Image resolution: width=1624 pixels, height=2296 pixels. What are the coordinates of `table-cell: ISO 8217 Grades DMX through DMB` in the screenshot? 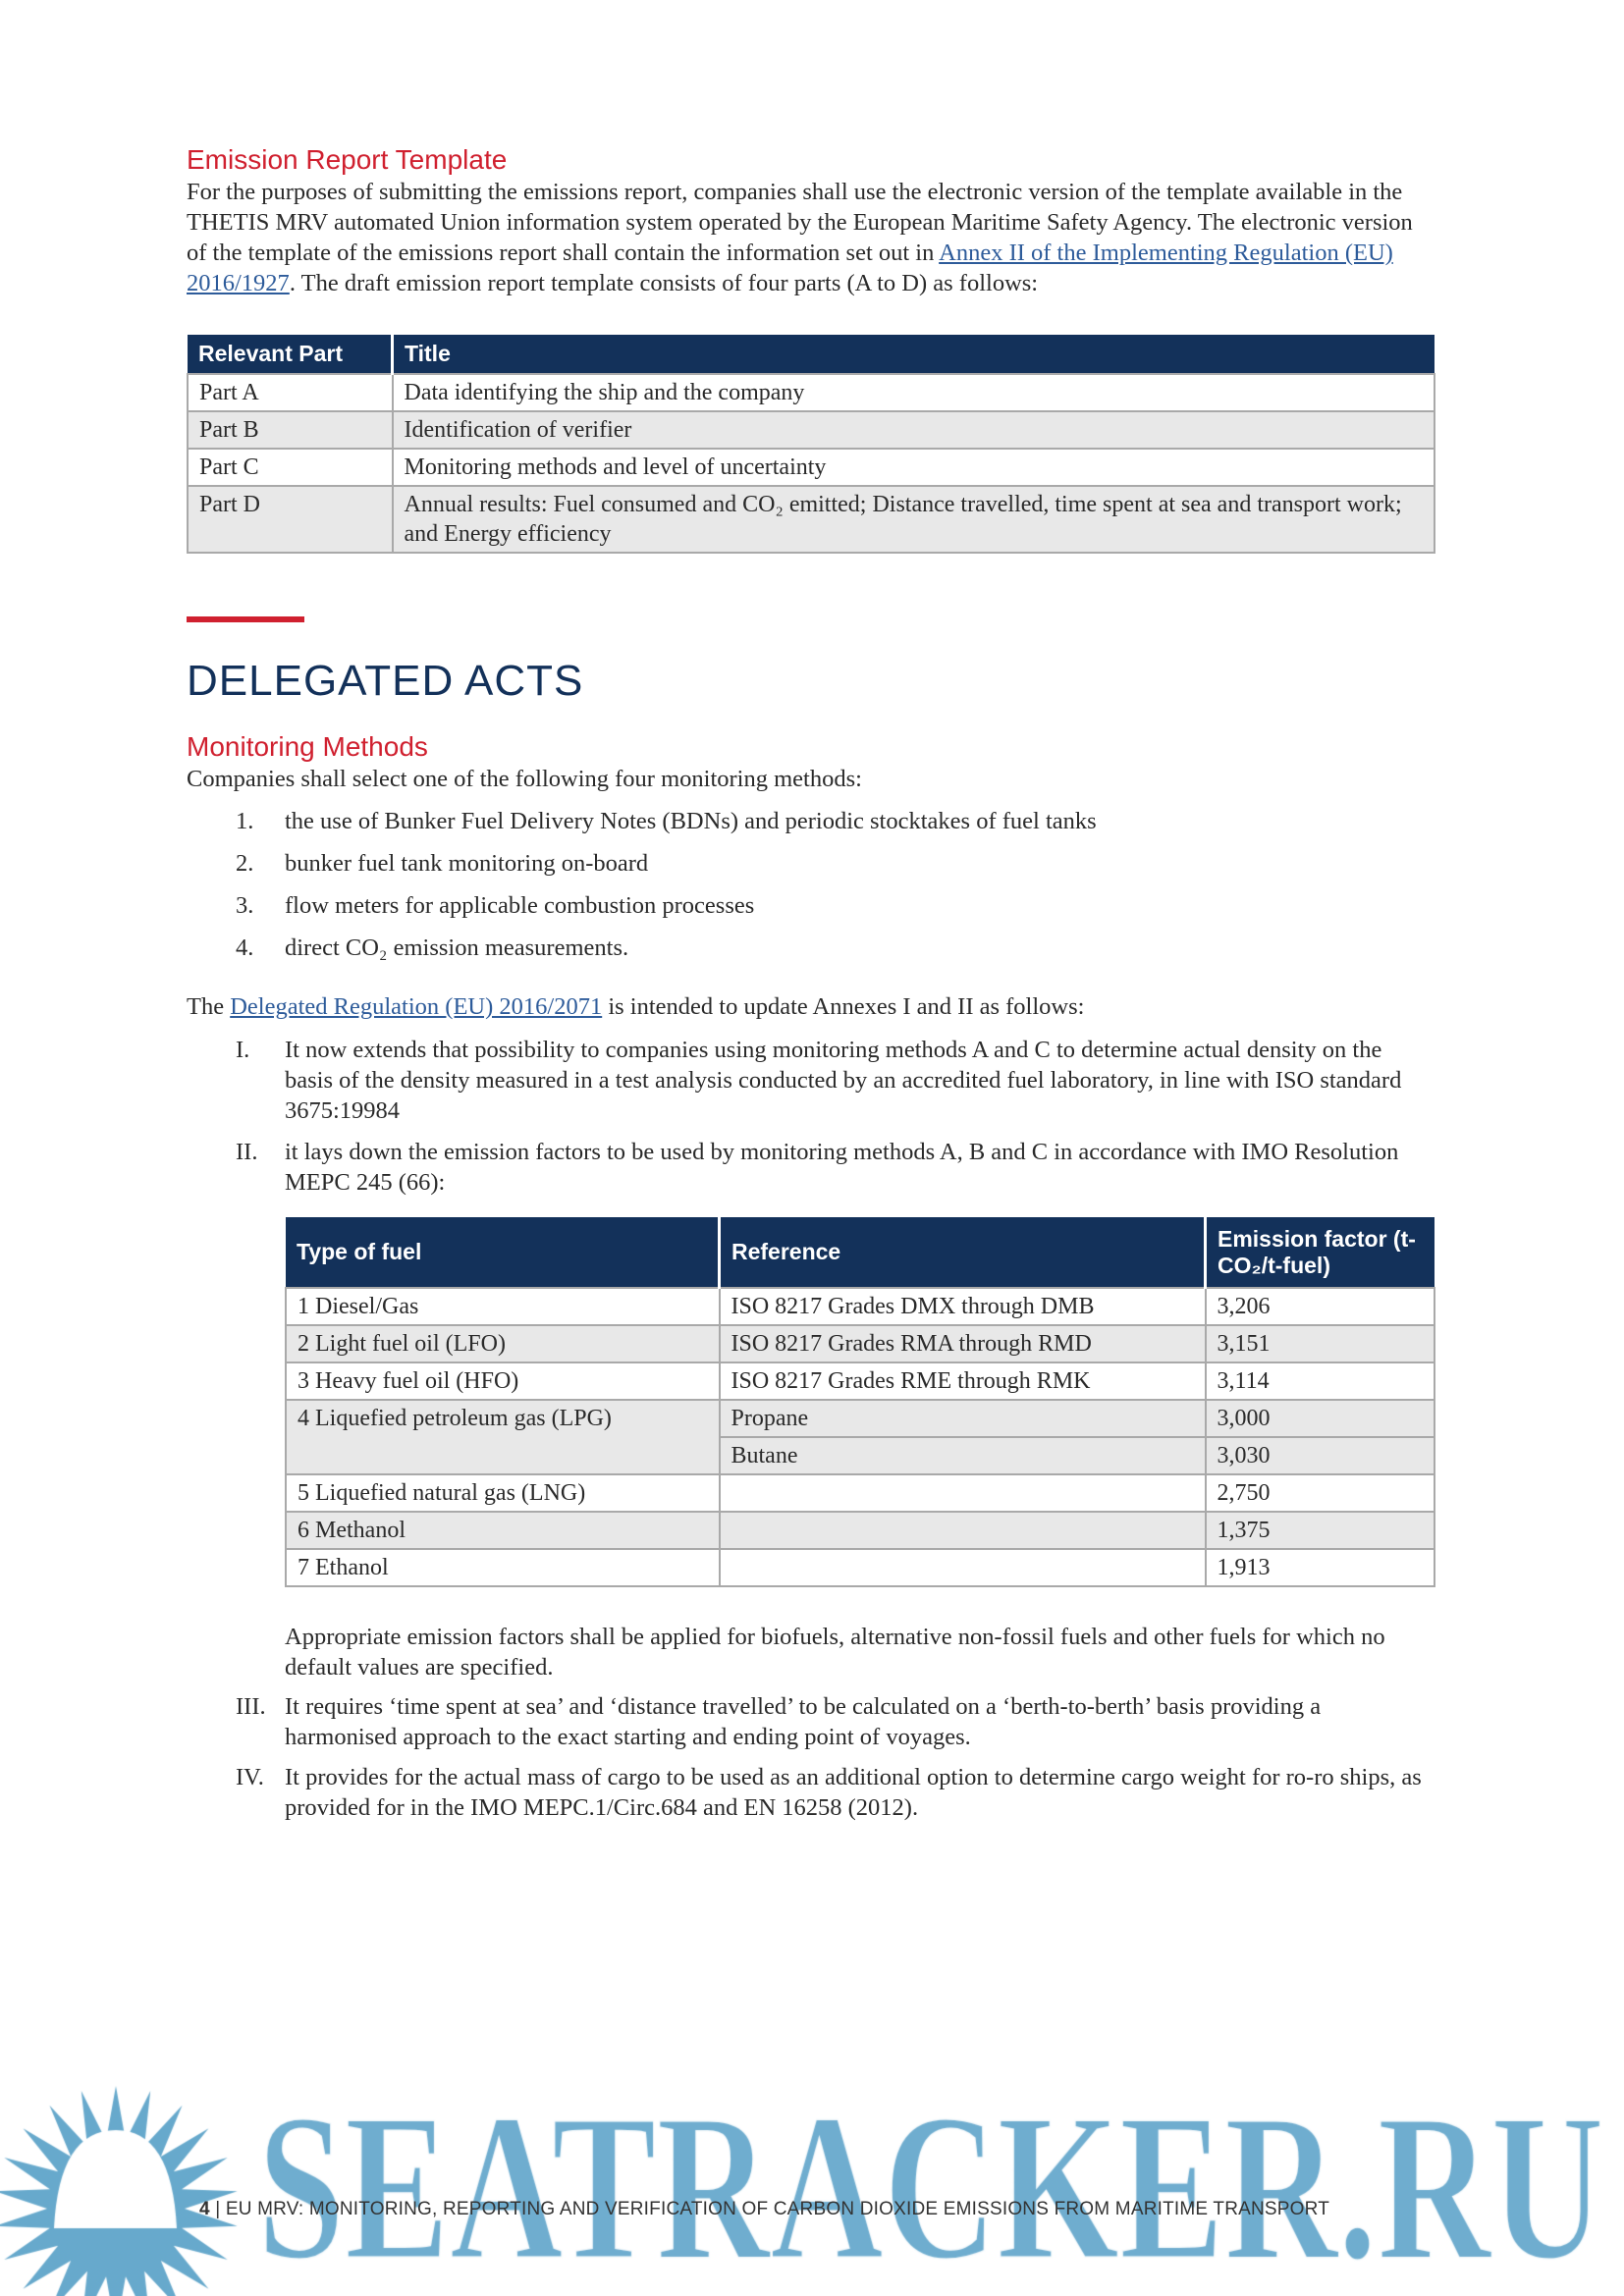 It's located at (962, 1307).